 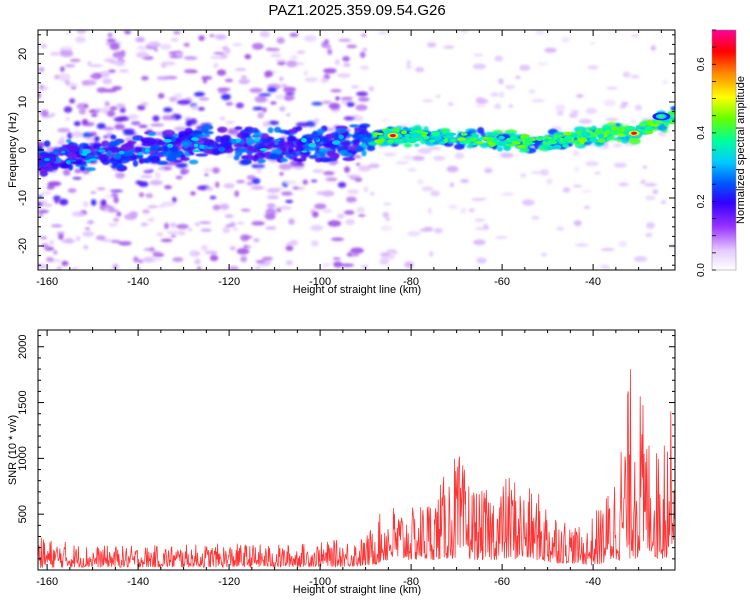 What do you see at coordinates (356, 10) in the screenshot?
I see `figure-title: PAZ1.2025.359.09.54.G26` at bounding box center [356, 10].